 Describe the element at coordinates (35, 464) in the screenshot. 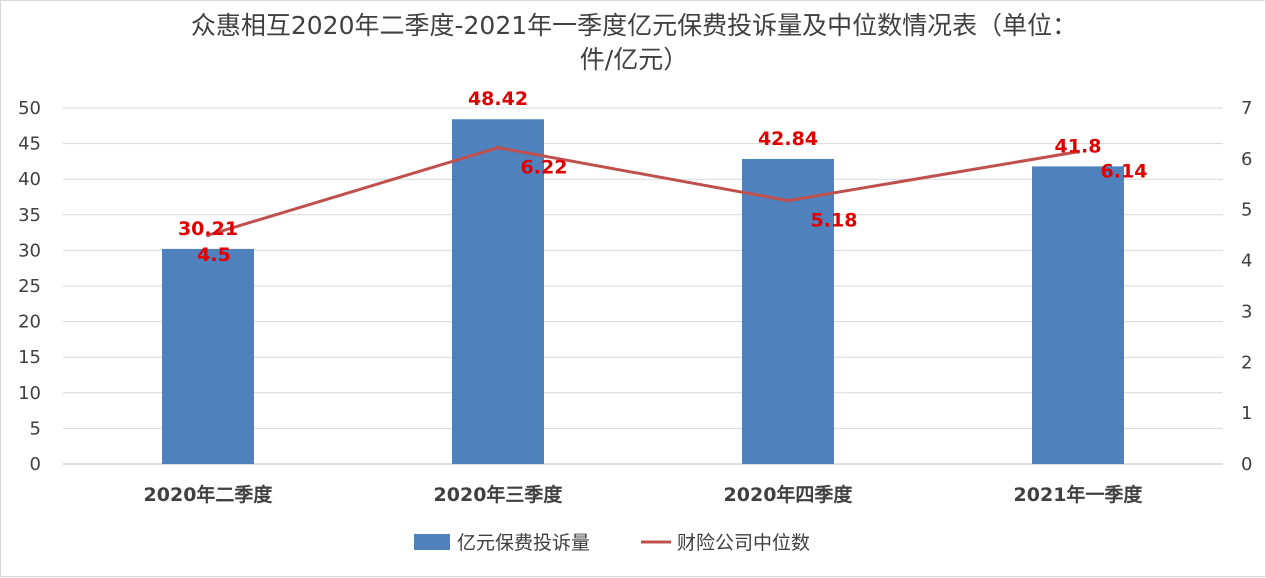

I see `y-left-tick-label: 0` at that location.